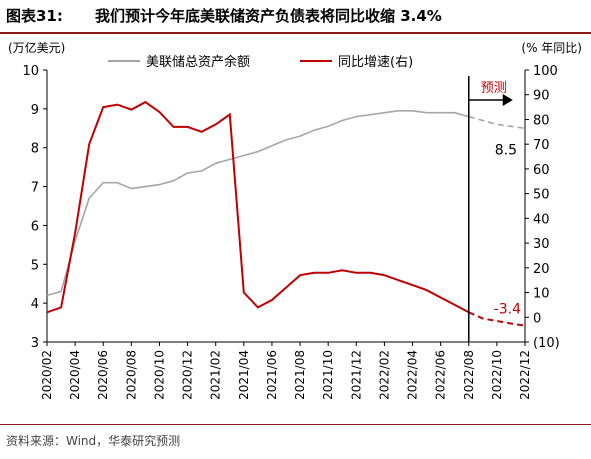 Image resolution: width=591 pixels, height=459 pixels. Describe the element at coordinates (93, 441) in the screenshot. I see `source-note: 资料来源：Wind，华泰研究预测` at that location.